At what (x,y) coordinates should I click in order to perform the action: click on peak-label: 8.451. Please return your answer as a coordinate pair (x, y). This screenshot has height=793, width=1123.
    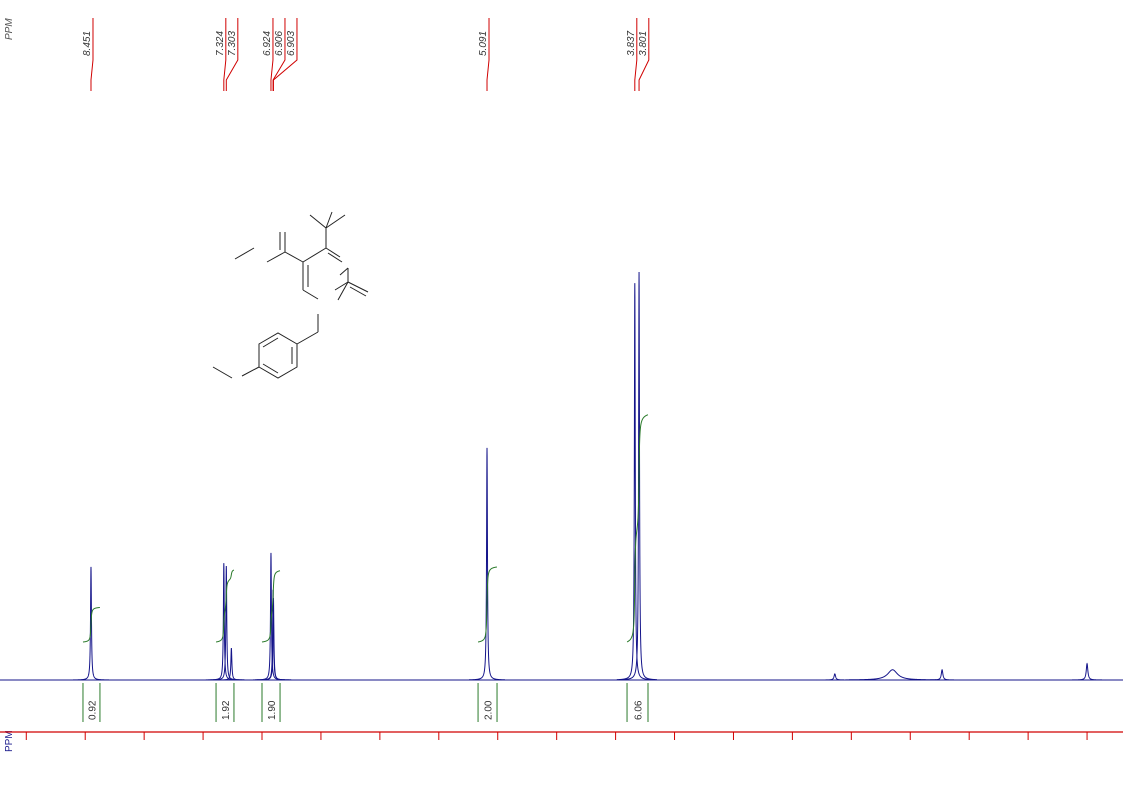
    Looking at the image, I should click on (87, 43).